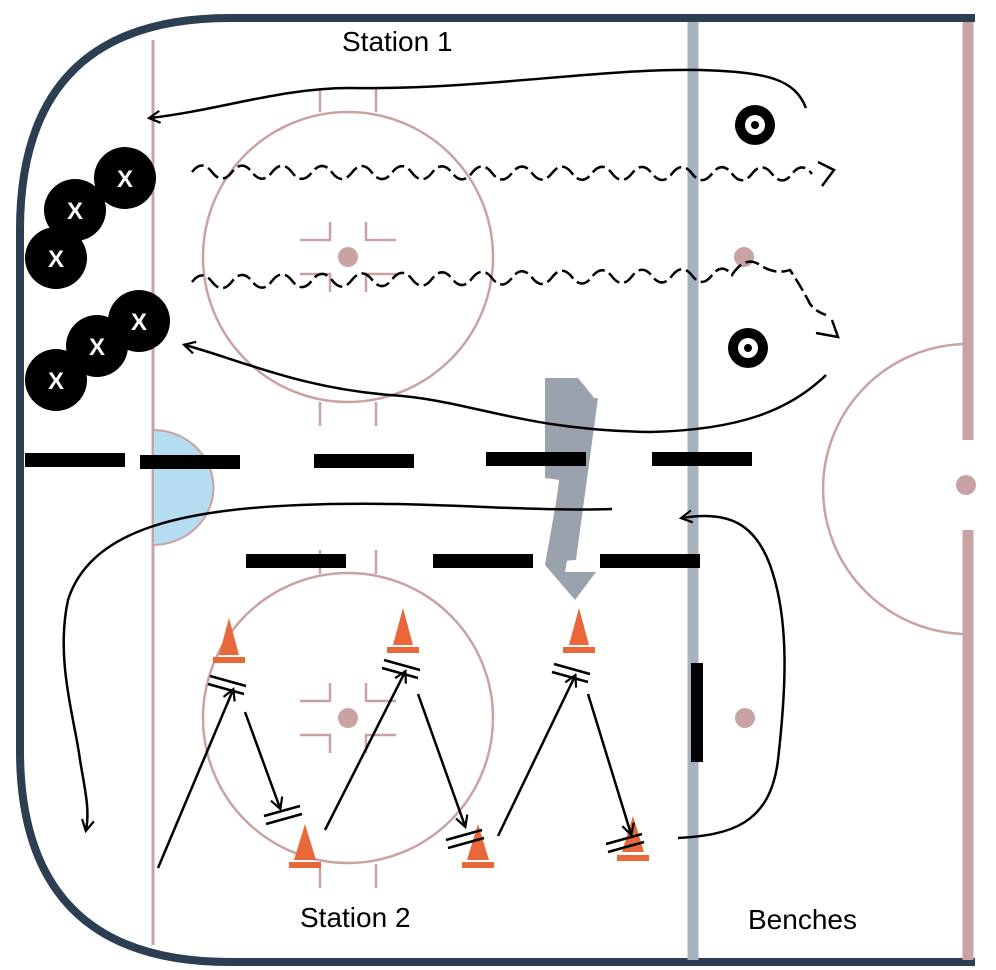 The height and width of the screenshot is (970, 996). Describe the element at coordinates (426, 756) in the screenshot. I see `stop-marks` at that location.